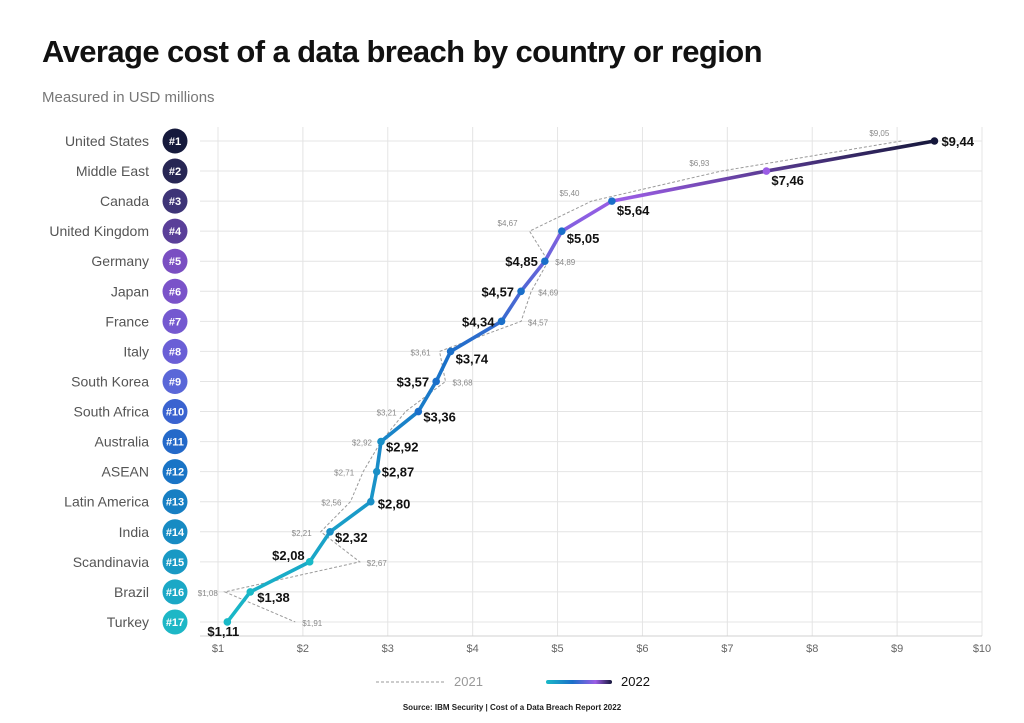  I want to click on category-label: Germany, so click(120, 261).